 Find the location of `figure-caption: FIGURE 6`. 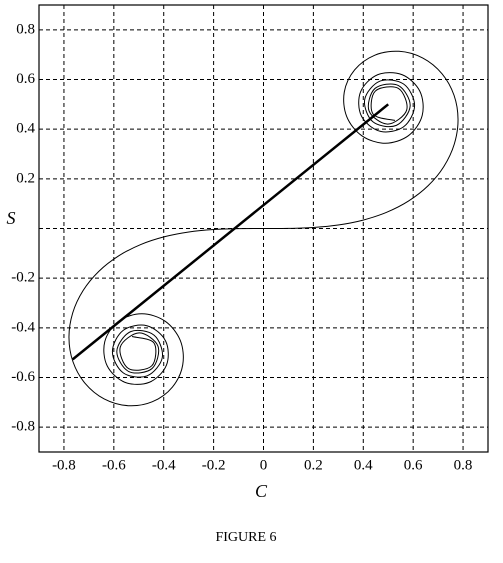

figure-caption: FIGURE 6 is located at coordinates (245, 537).